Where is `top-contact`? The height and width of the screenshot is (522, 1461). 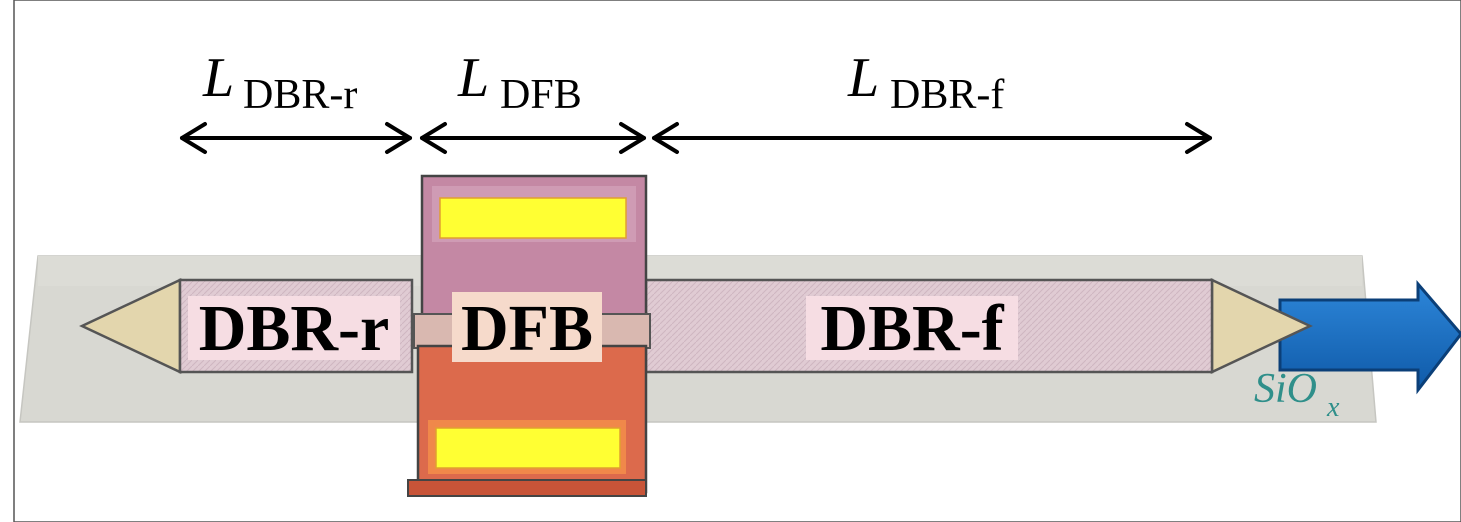
top-contact is located at coordinates (533, 218).